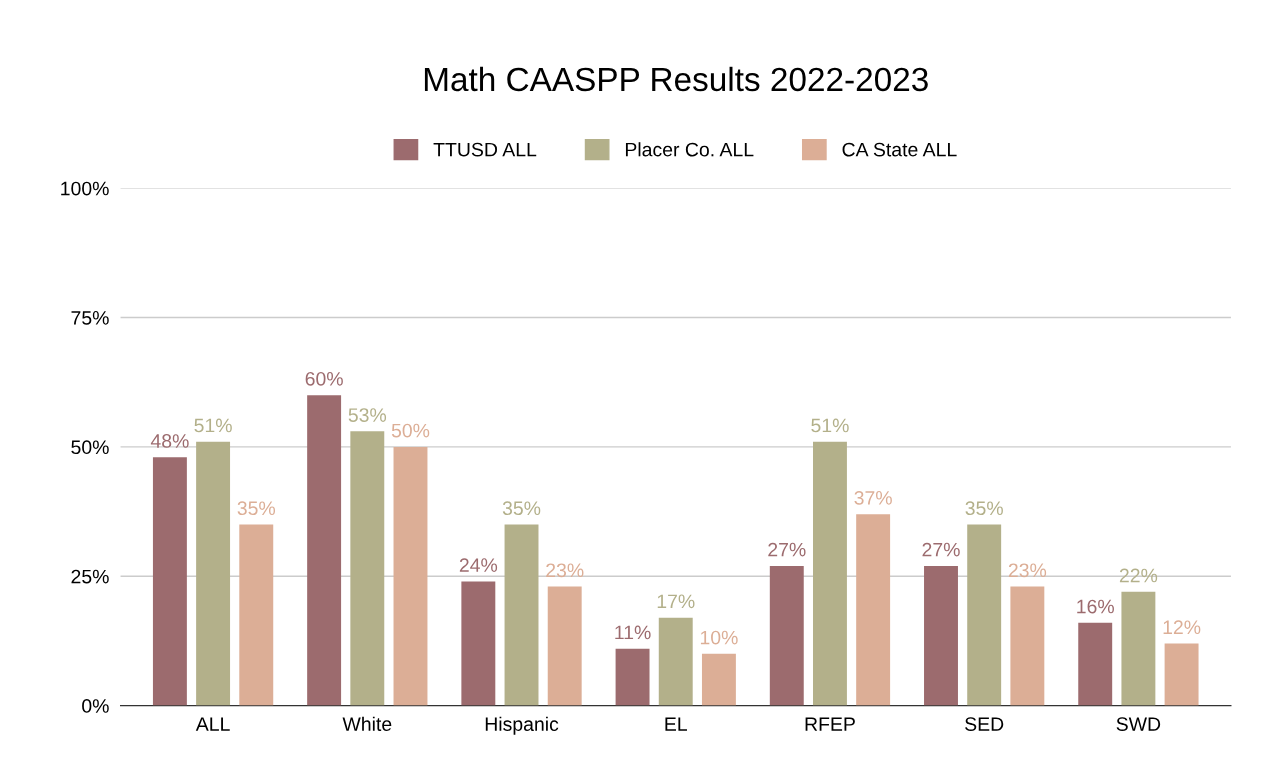 The height and width of the screenshot is (784, 1269). Describe the element at coordinates (676, 724) in the screenshot. I see `x-tick-label: EL` at that location.